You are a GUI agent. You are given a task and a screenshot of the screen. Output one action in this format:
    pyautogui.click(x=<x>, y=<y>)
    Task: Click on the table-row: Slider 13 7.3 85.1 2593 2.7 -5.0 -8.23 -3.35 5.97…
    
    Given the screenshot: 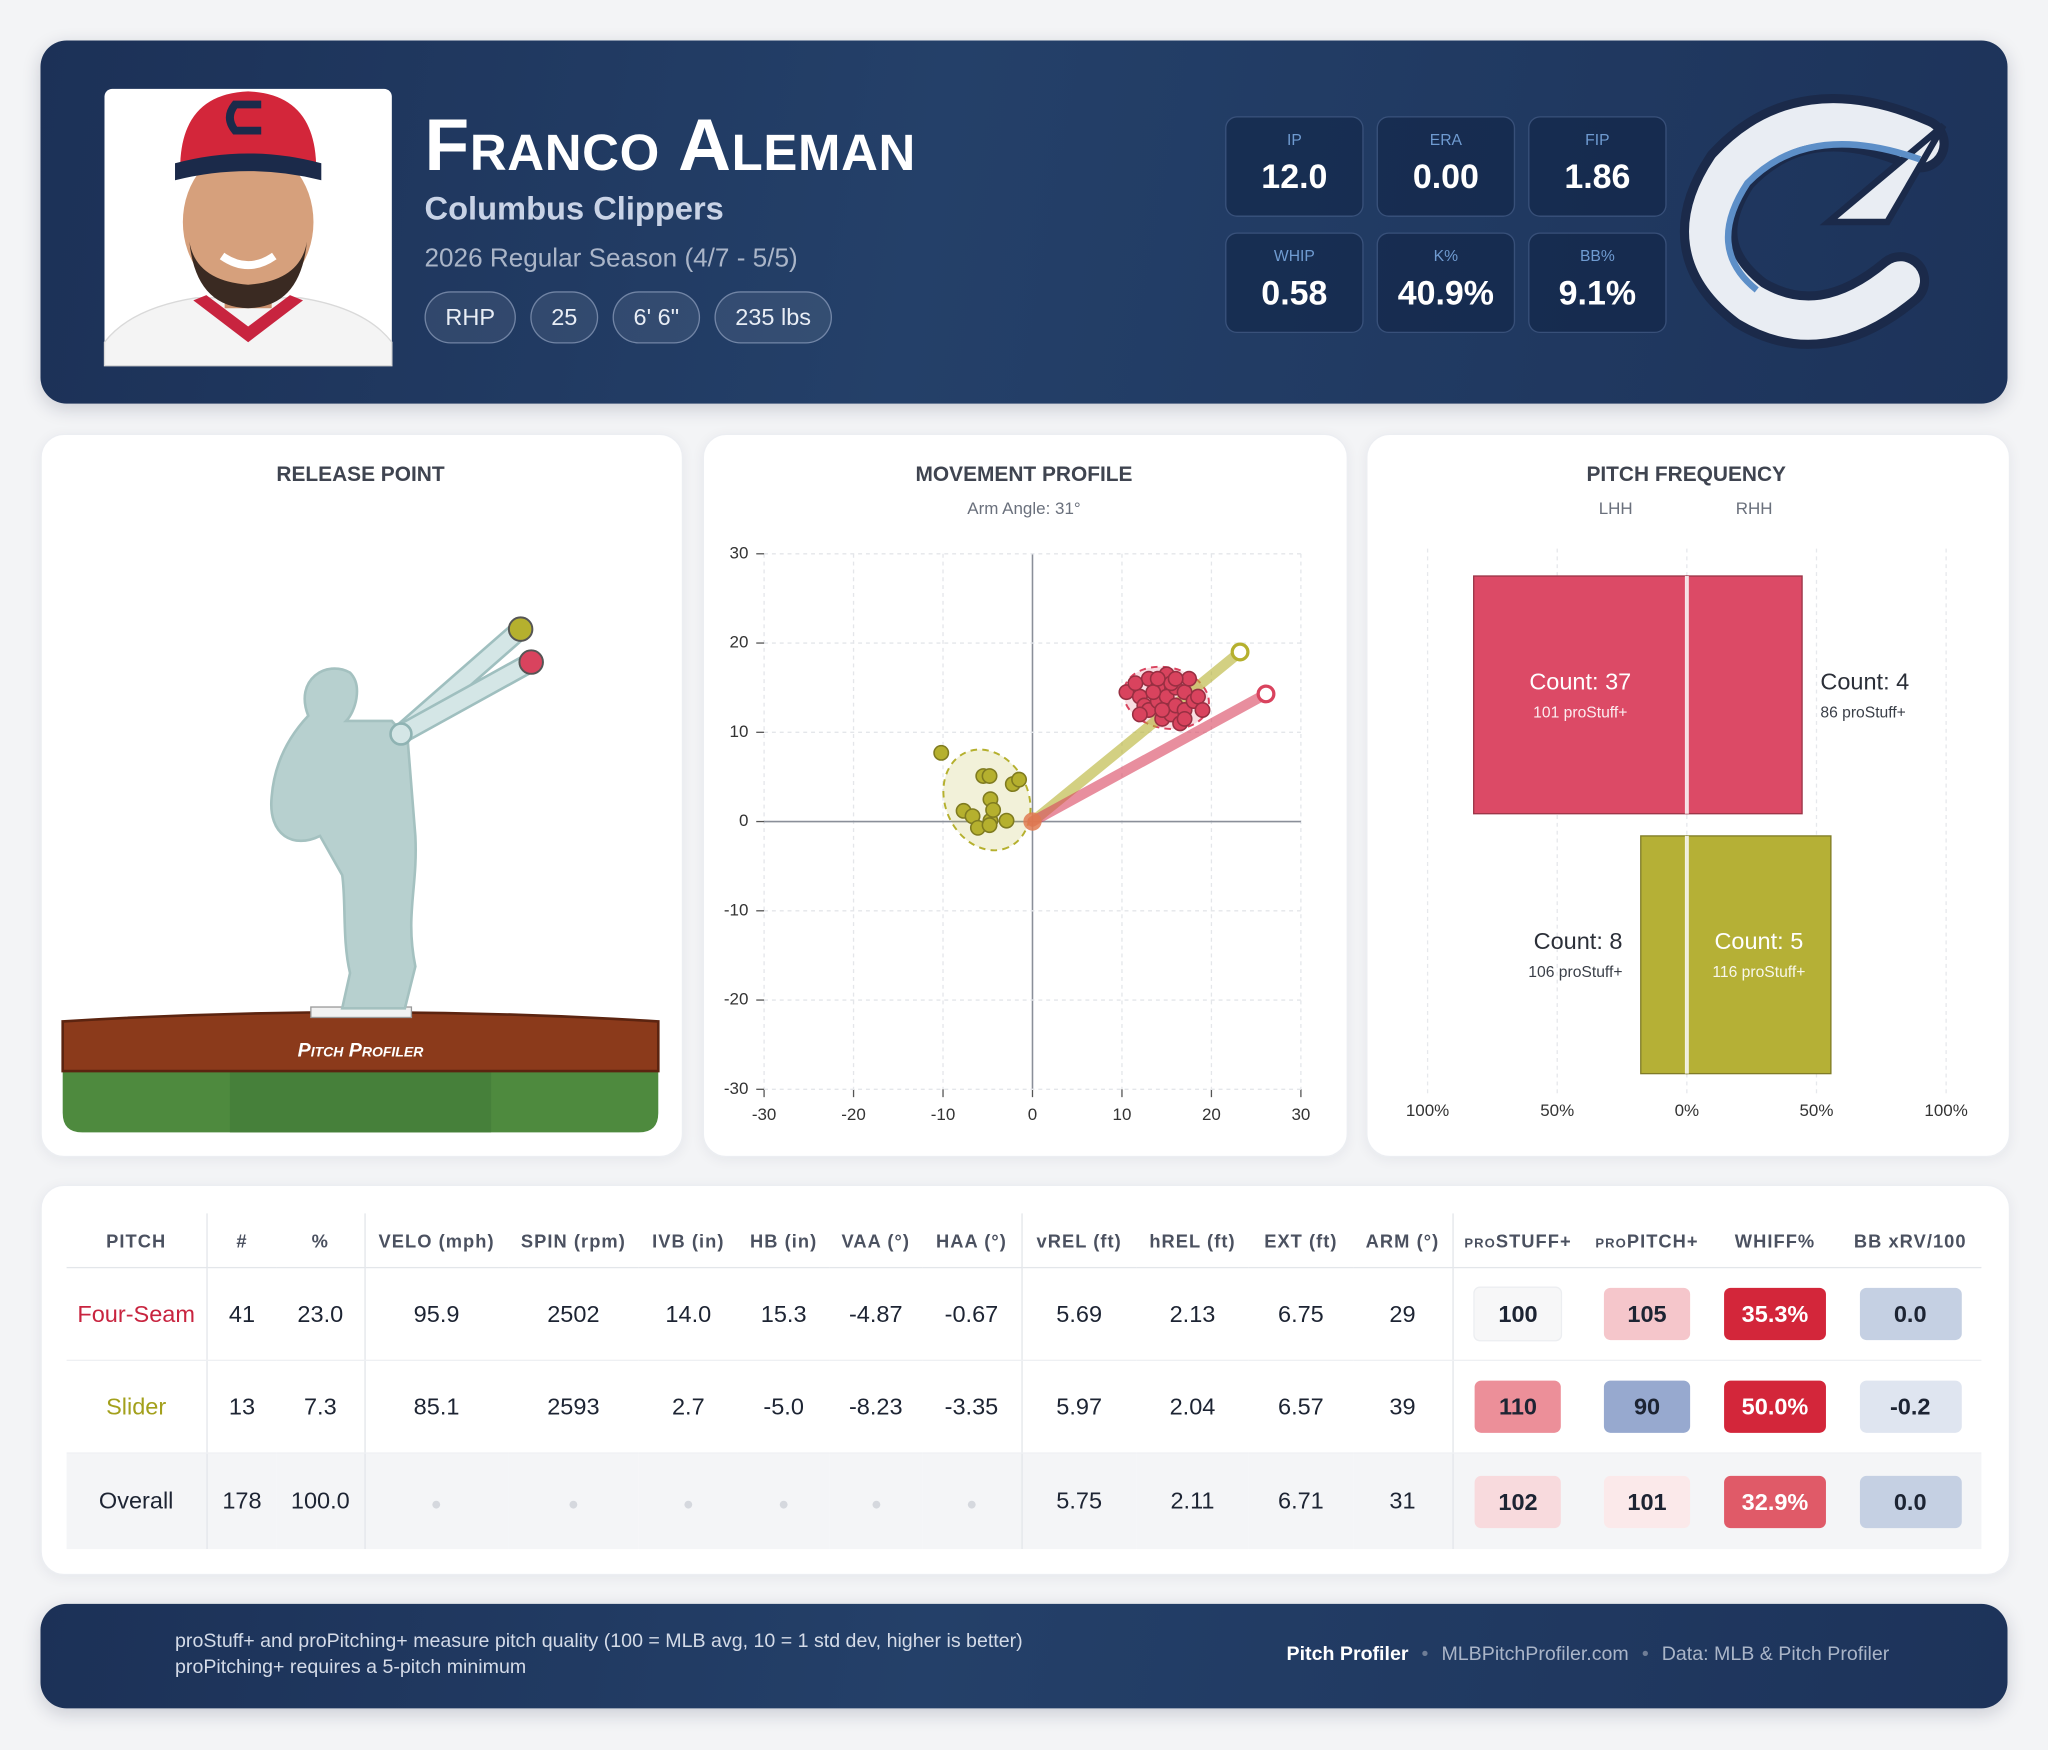 What is the action you would take?
    pyautogui.click(x=1024, y=1407)
    